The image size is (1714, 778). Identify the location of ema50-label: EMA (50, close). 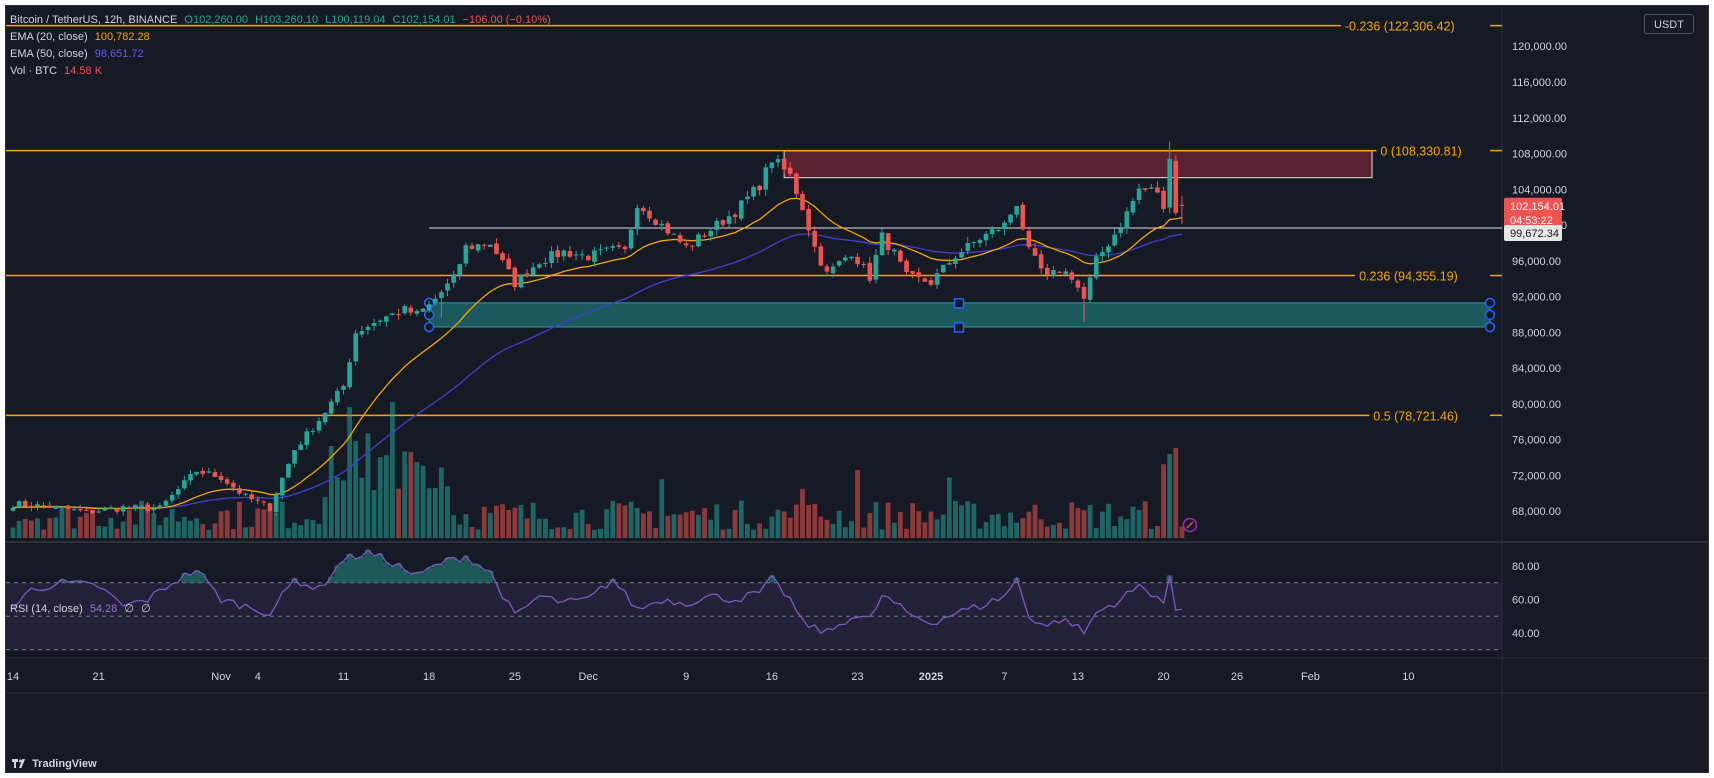
(49, 54).